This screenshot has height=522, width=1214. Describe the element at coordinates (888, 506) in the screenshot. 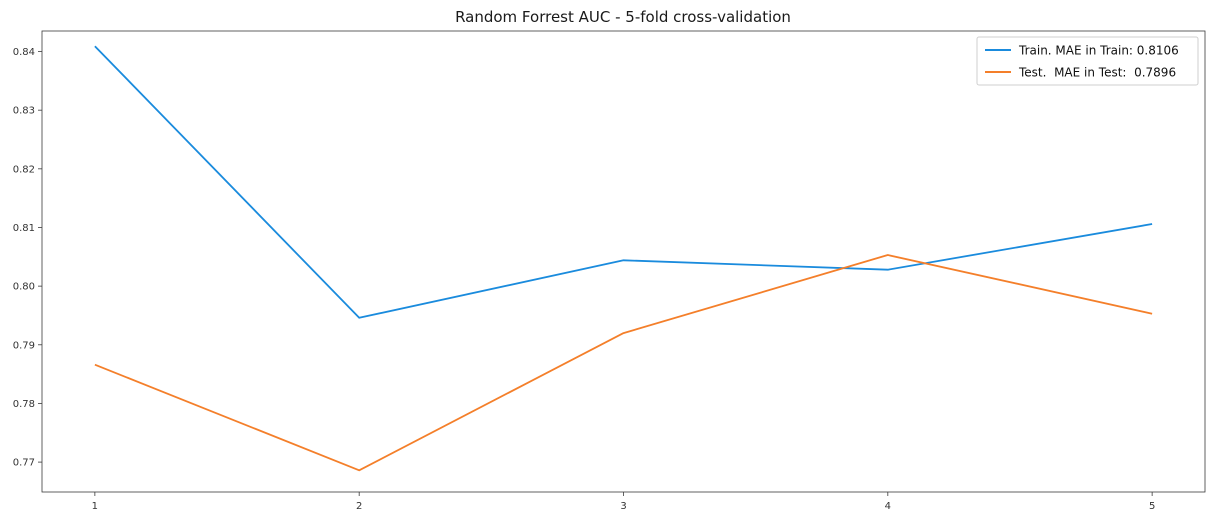

I see `x-tick-label: 4` at that location.